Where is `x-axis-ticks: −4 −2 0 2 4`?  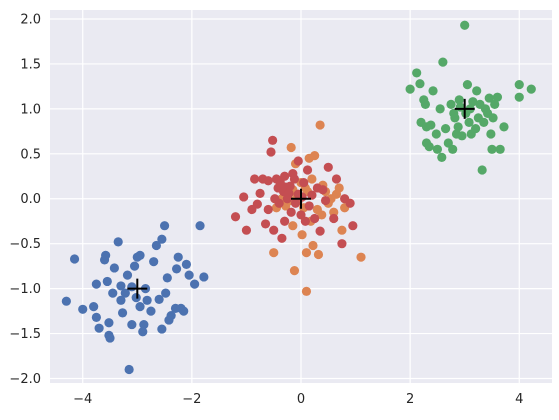
x-axis-ticks: −4 −2 0 2 4 is located at coordinates (298, 399).